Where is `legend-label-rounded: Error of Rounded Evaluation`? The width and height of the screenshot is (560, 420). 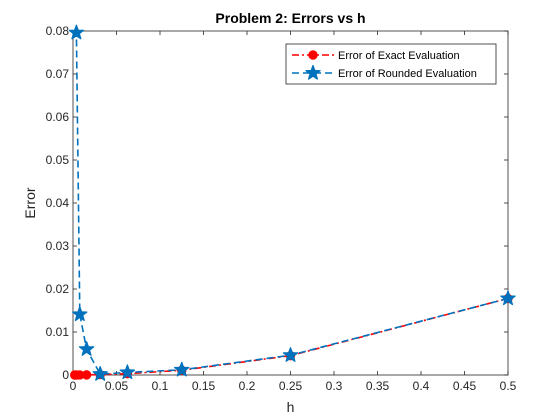 legend-label-rounded: Error of Rounded Evaluation is located at coordinates (407, 74).